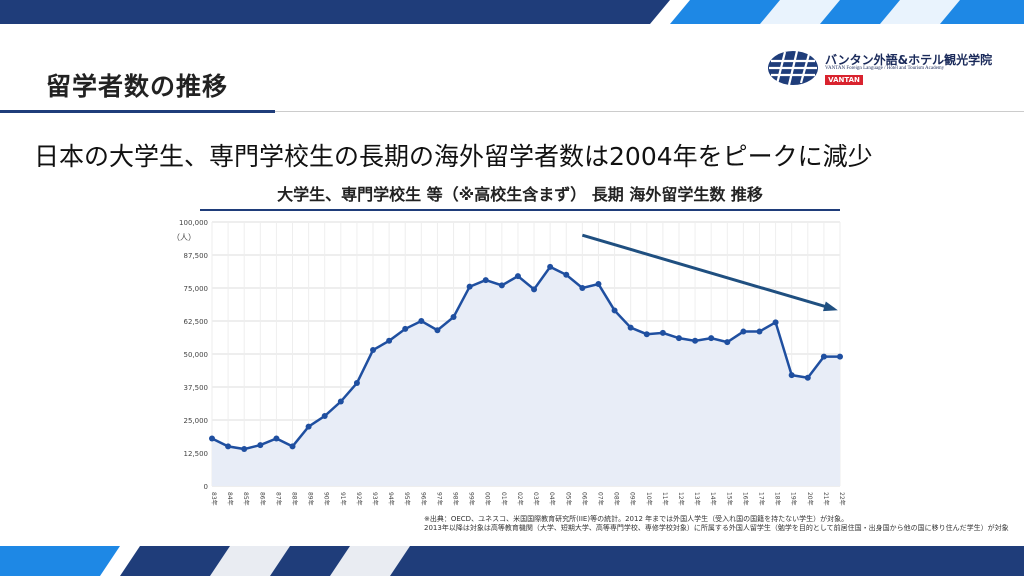 The width and height of the screenshot is (1024, 576). I want to click on x-tick-label: 09年, so click(633, 499).